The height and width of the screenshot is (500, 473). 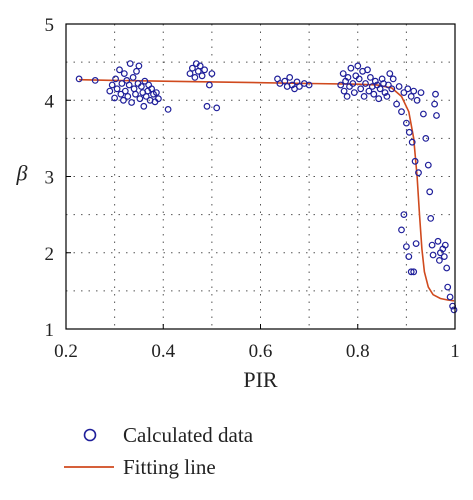 What do you see at coordinates (50, 330) in the screenshot?
I see `y-tick-label: 1` at bounding box center [50, 330].